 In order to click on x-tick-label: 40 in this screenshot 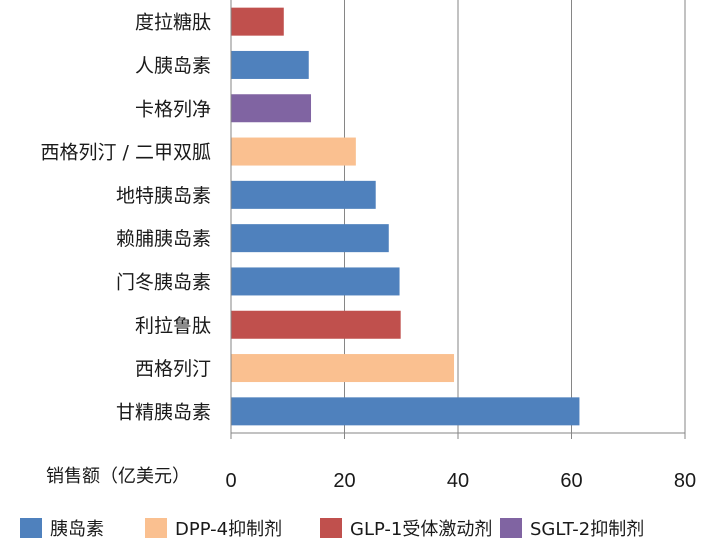, I will do `click(458, 481)`.